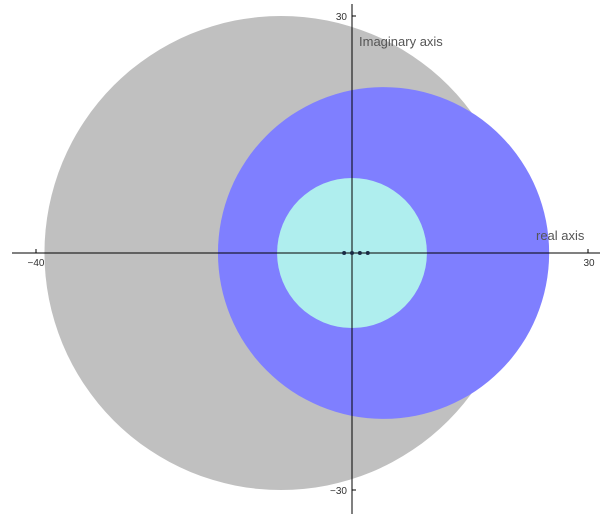 The width and height of the screenshot is (604, 516). Describe the element at coordinates (589, 263) in the screenshot. I see `x-tick-label-max: 30` at that location.